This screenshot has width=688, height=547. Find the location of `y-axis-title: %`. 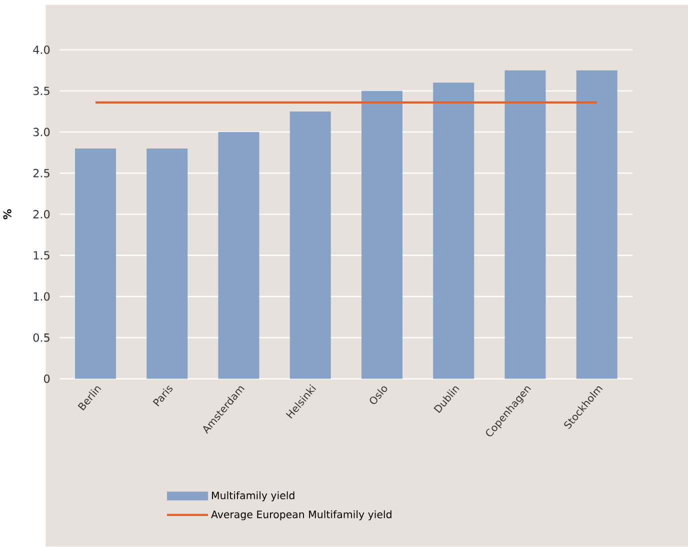

y-axis-title: % is located at coordinates (7, 214).